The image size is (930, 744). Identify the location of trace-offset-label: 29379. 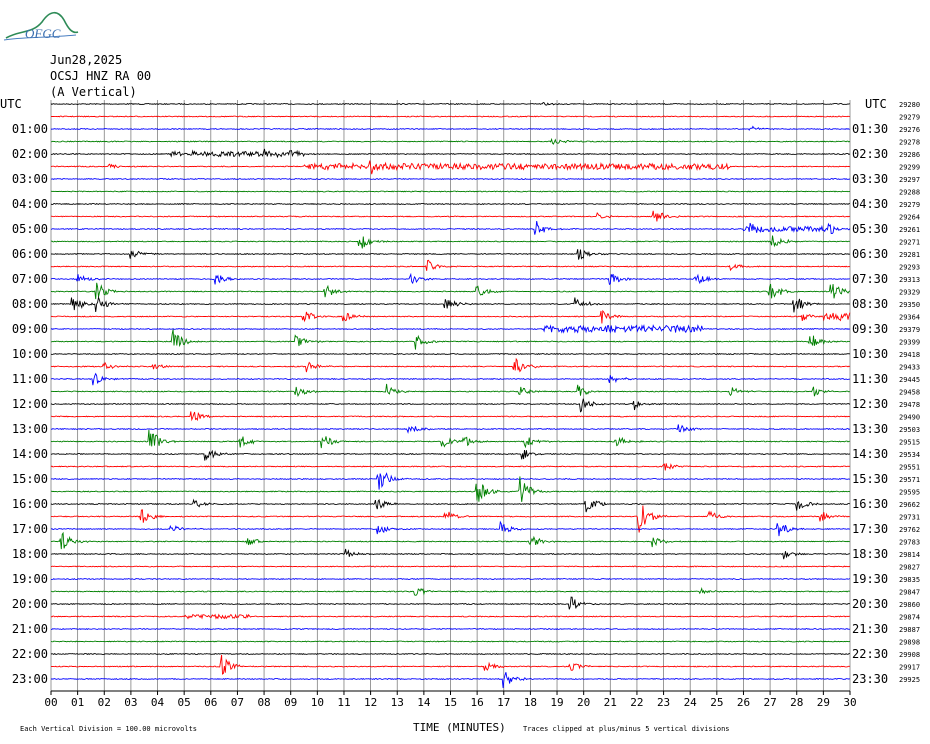
(909, 330).